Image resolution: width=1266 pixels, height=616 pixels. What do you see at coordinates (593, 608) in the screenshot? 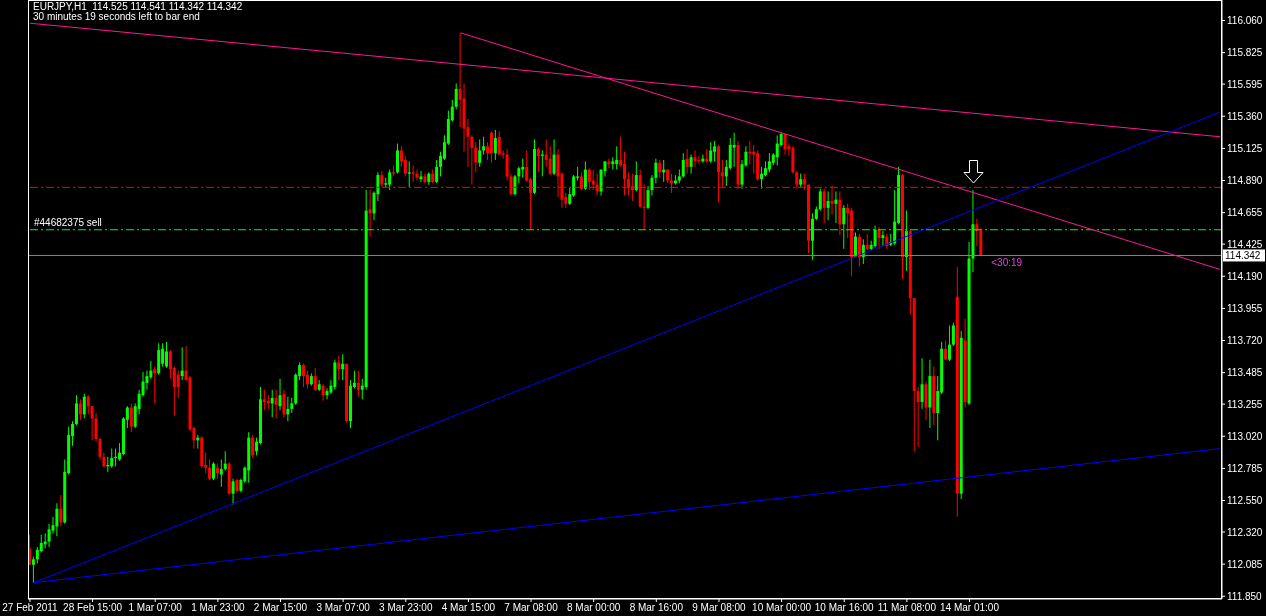
I see `x-tick-label: 8 Mar 00:00` at bounding box center [593, 608].